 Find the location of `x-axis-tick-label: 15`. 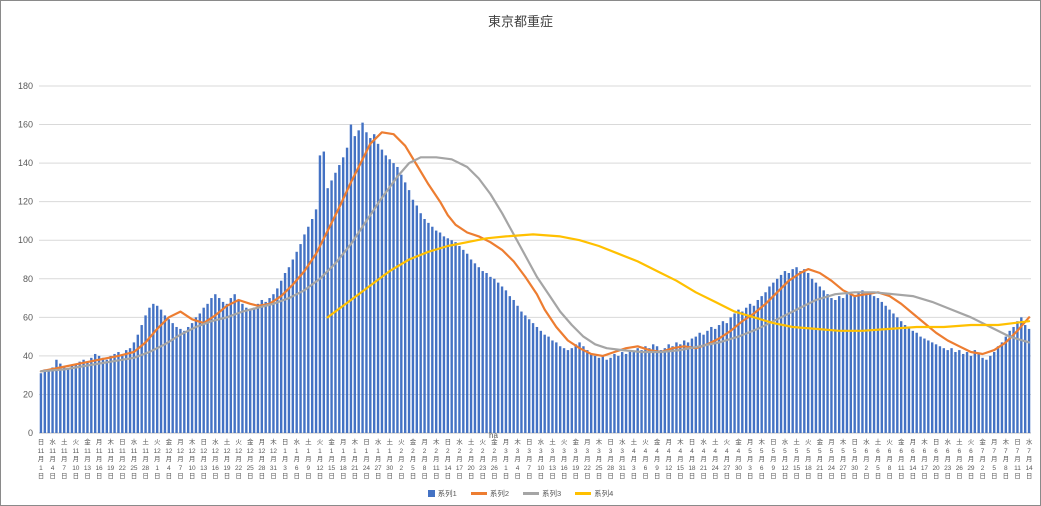

x-axis-tick-label: 15 is located at coordinates (332, 468).